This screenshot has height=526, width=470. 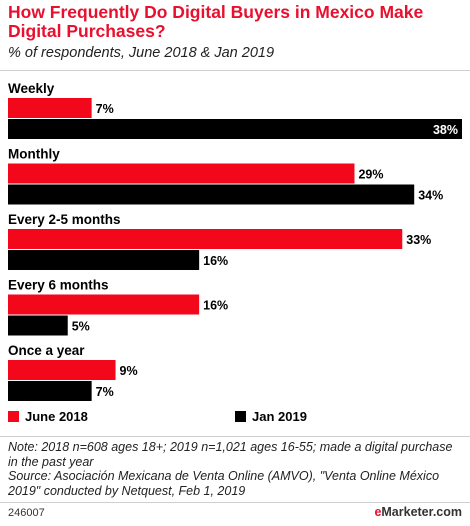 What do you see at coordinates (370, 175) in the screenshot?
I see `value-label-june-2018-monthly: 29%` at bounding box center [370, 175].